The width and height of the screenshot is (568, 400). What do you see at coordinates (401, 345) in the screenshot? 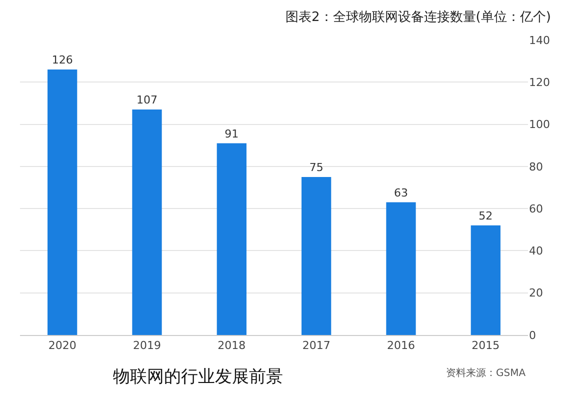
I see `x-tick-label: 2016` at bounding box center [401, 345].